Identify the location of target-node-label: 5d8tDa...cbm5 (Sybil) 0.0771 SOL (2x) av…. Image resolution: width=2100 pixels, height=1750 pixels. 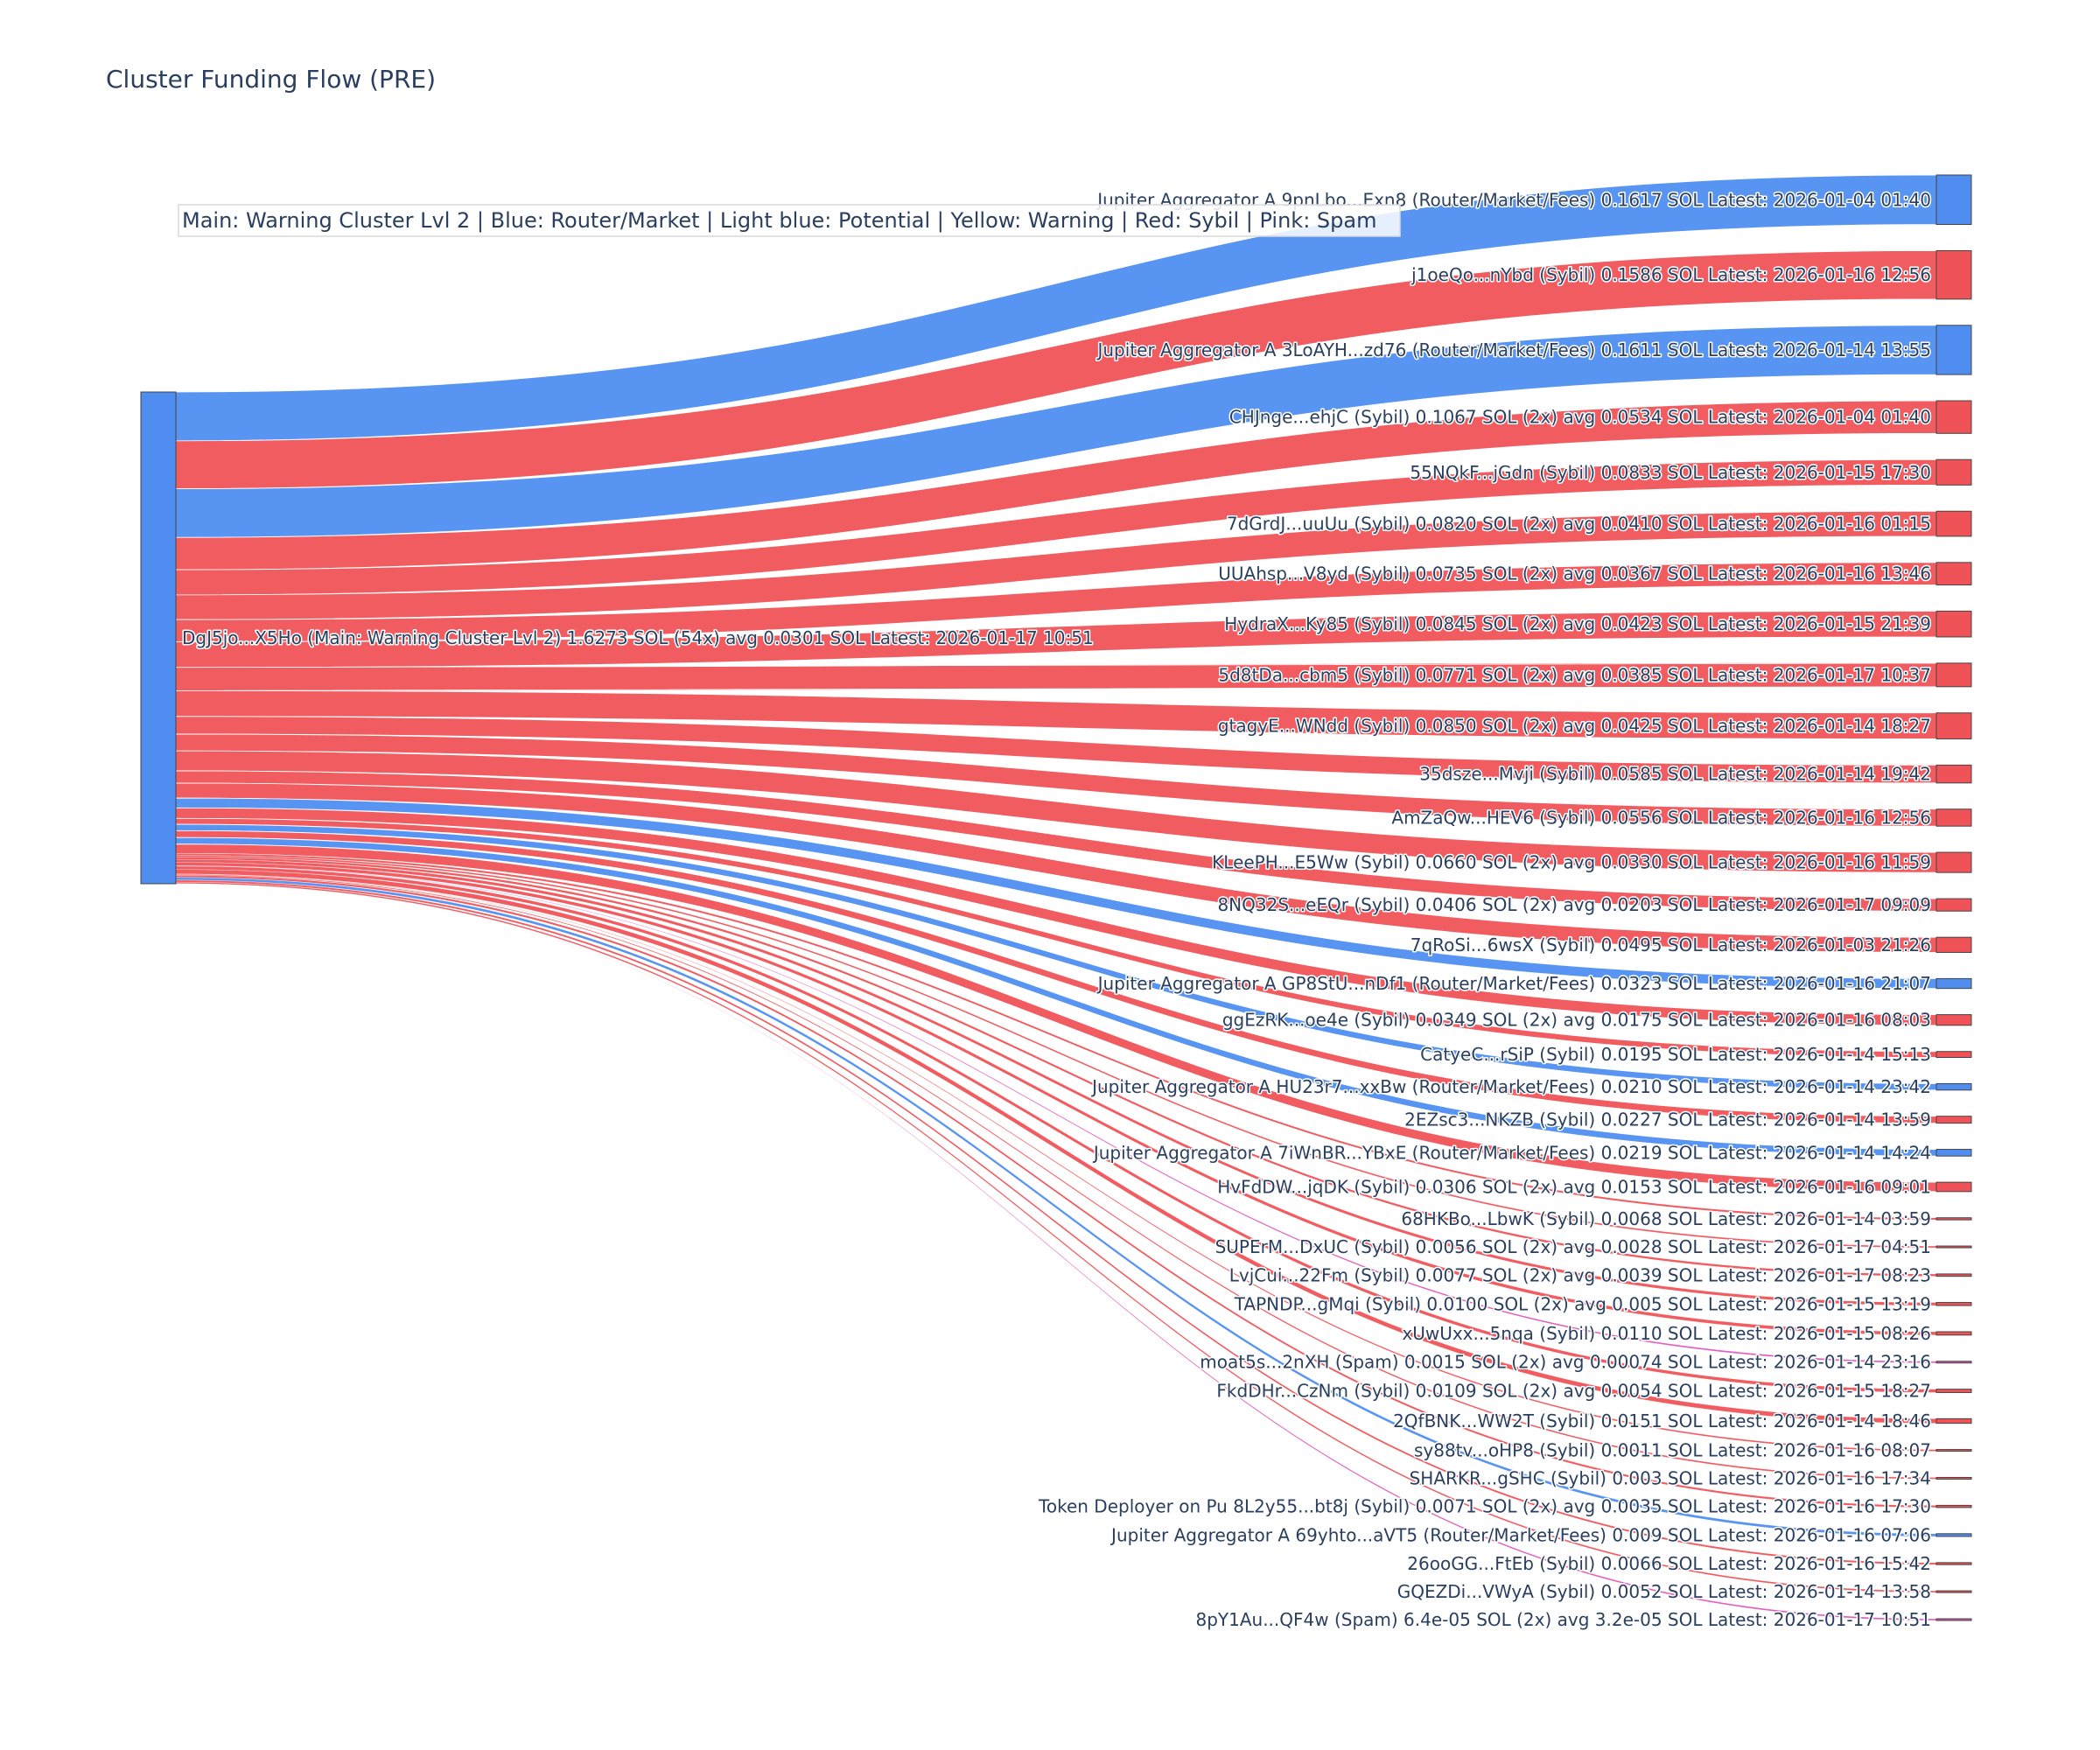
(1574, 674).